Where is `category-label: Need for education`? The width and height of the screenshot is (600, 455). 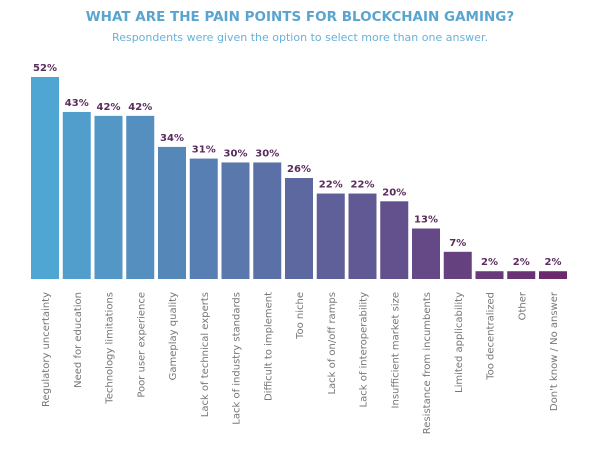 category-label: Need for education is located at coordinates (78, 340).